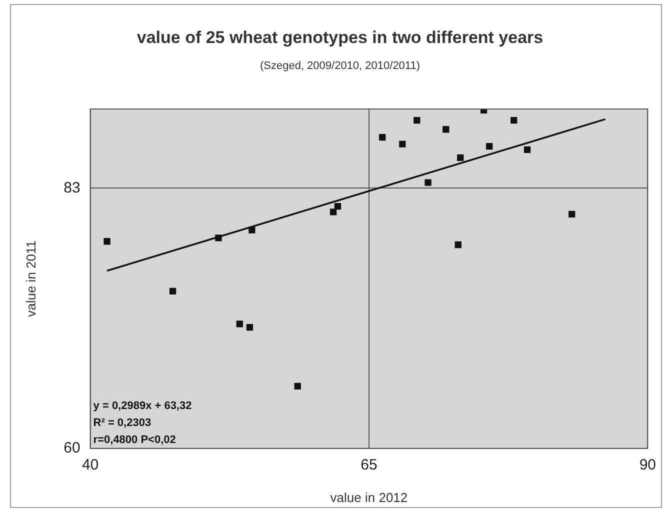 This screenshot has width=664, height=510. Describe the element at coordinates (30, 278) in the screenshot. I see `y-axis-title: value in 2011` at that location.